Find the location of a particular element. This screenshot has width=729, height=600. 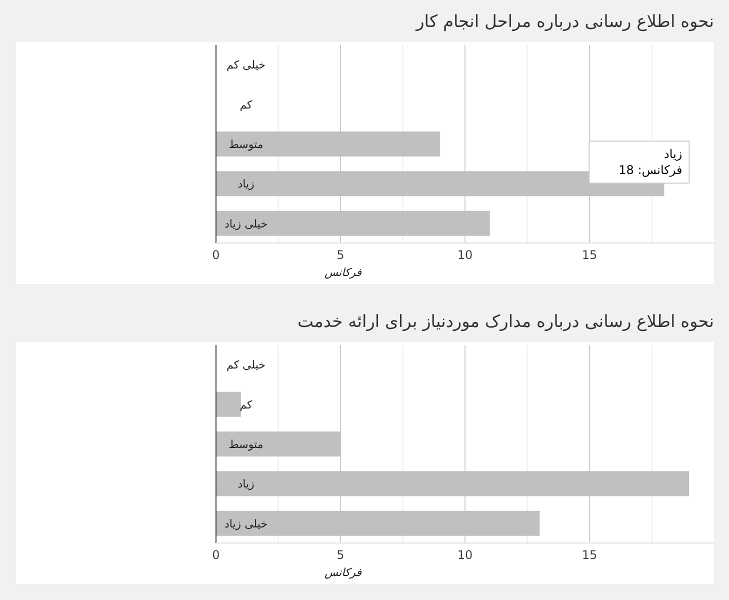

annotation: زیاد فرکانس: 18 is located at coordinates (650, 162).